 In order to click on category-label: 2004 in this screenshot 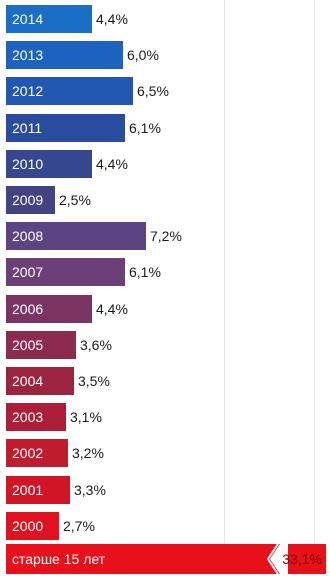, I will do `click(28, 381)`.